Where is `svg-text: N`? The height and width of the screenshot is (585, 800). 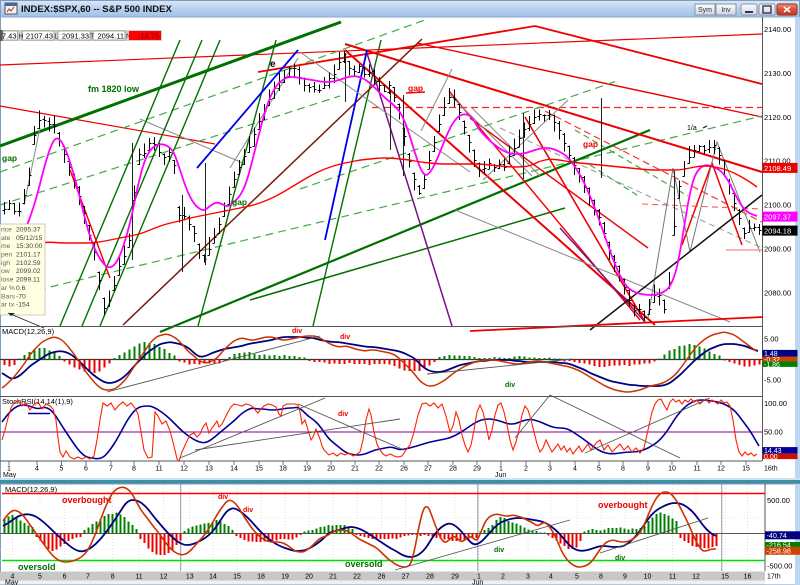
svg-text: N is located at coordinates (128, 37).